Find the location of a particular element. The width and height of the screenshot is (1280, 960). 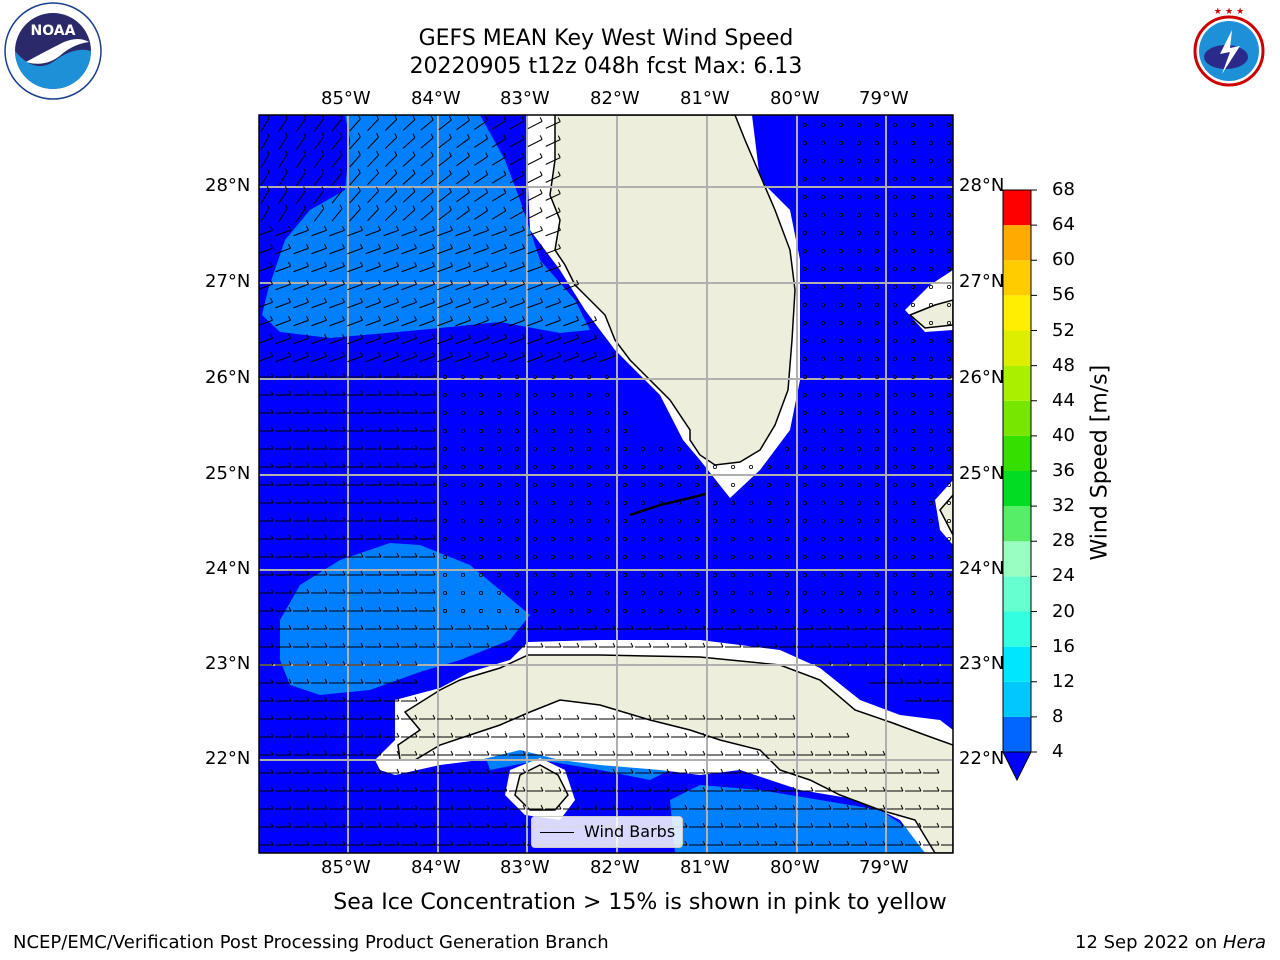

cuba-land is located at coordinates (675, 753).